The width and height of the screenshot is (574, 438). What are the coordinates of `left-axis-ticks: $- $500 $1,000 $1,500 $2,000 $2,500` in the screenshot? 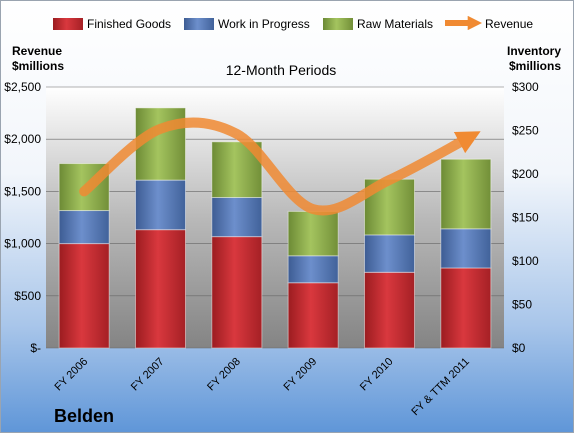 It's located at (22, 217).